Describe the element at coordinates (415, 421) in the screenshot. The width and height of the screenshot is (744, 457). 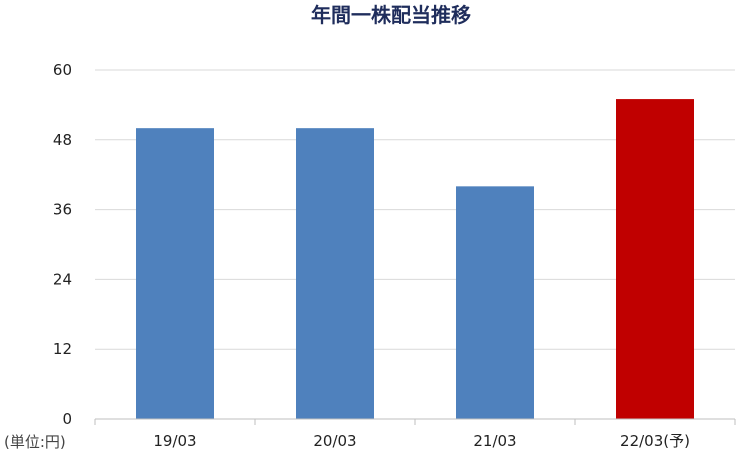
I see `x-axis` at that location.